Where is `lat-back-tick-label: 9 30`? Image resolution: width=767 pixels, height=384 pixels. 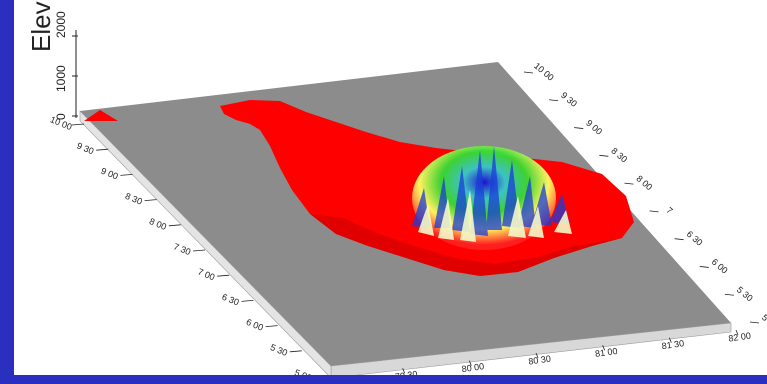 lat-back-tick-label: 9 30 is located at coordinates (569, 99).